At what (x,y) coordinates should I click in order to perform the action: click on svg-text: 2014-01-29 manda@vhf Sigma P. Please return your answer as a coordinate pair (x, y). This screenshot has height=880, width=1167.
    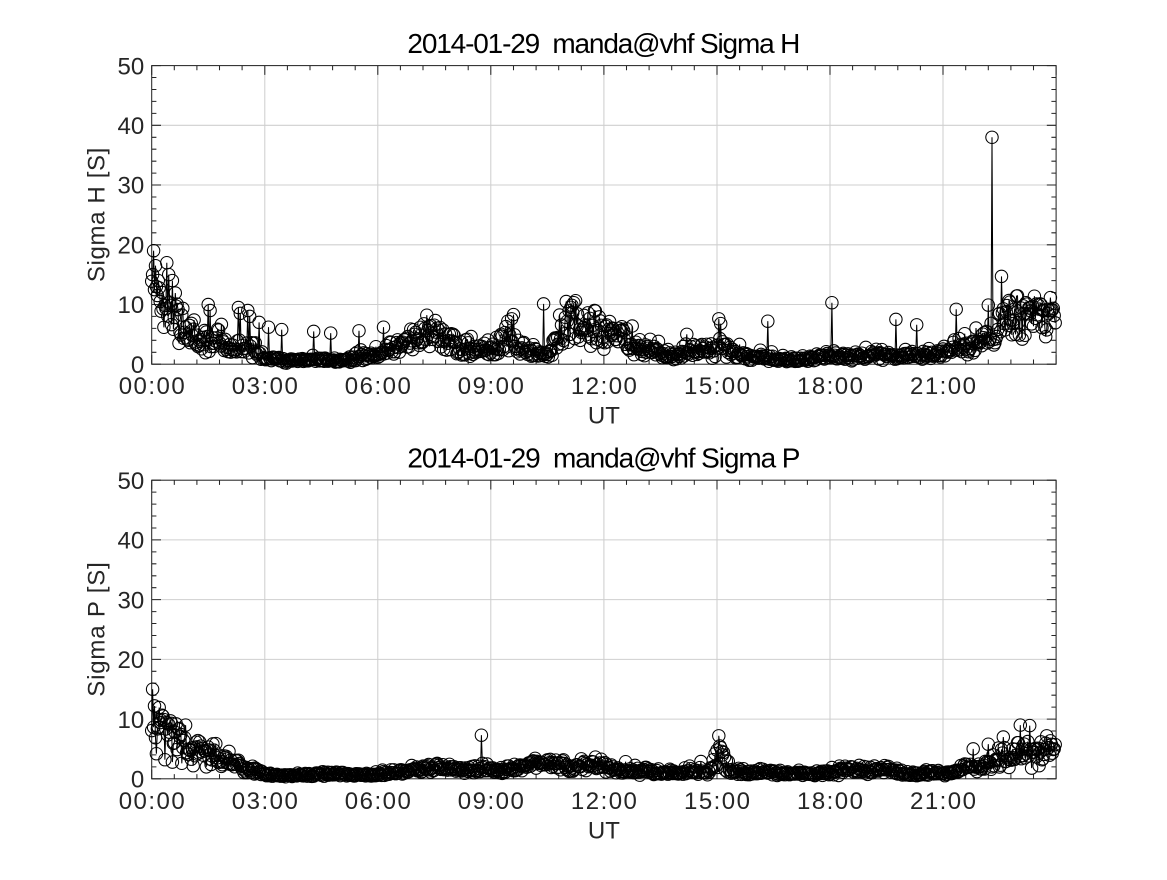
    Looking at the image, I should click on (603, 458).